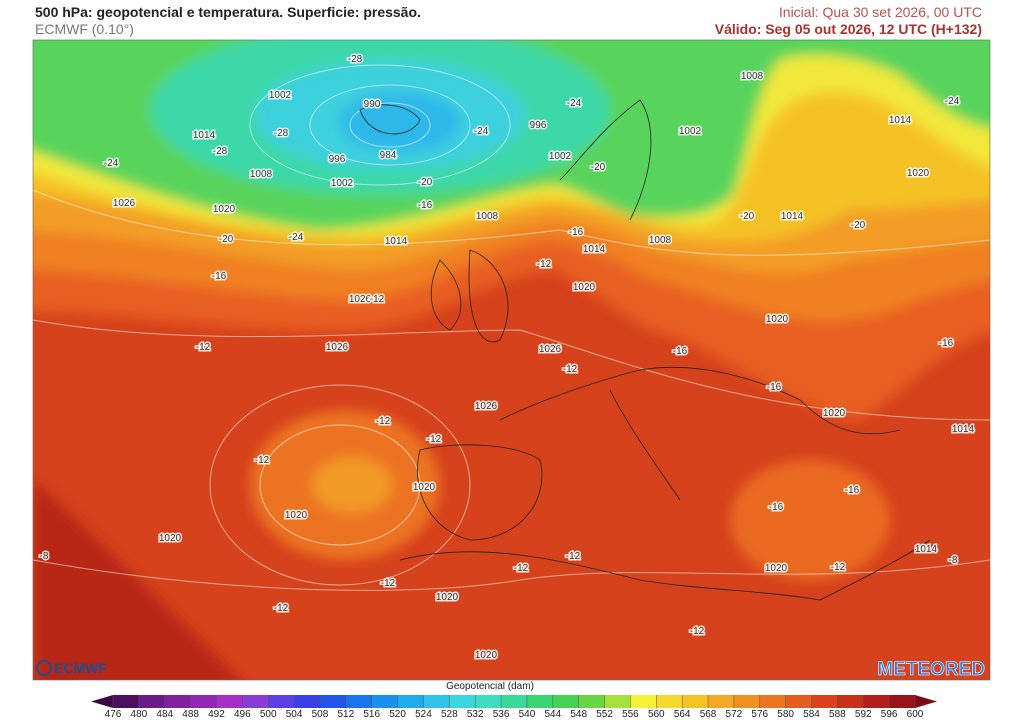 This screenshot has width=1024, height=725. What do you see at coordinates (371, 714) in the screenshot?
I see `colorbar-tick-label: 516` at bounding box center [371, 714].